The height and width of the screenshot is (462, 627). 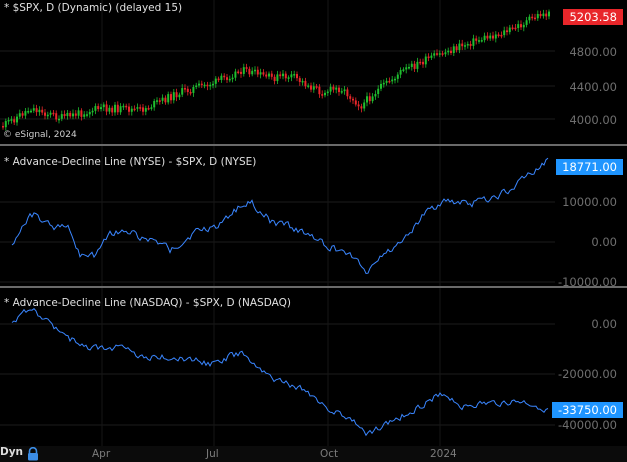 What do you see at coordinates (587, 425) in the screenshot?
I see `nasdaq-y-label-neg40000: -40000.00` at bounding box center [587, 425].